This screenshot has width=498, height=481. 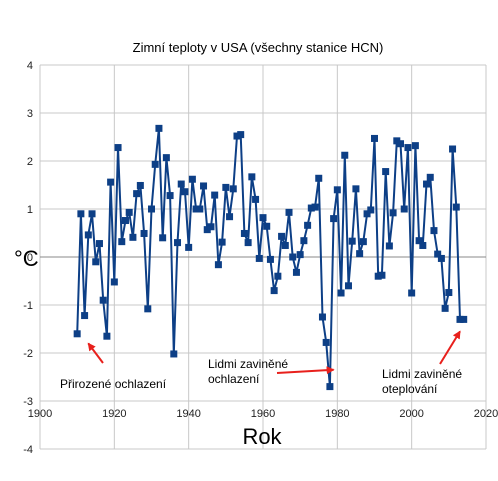 What do you see at coordinates (486, 414) in the screenshot?
I see `x-tick-label: 2020` at bounding box center [486, 414].